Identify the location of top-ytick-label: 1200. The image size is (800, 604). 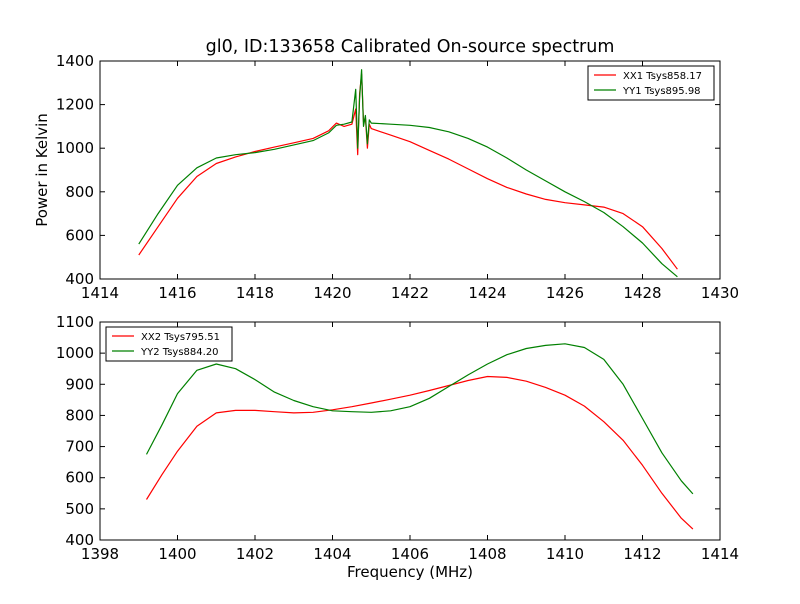
(75, 105).